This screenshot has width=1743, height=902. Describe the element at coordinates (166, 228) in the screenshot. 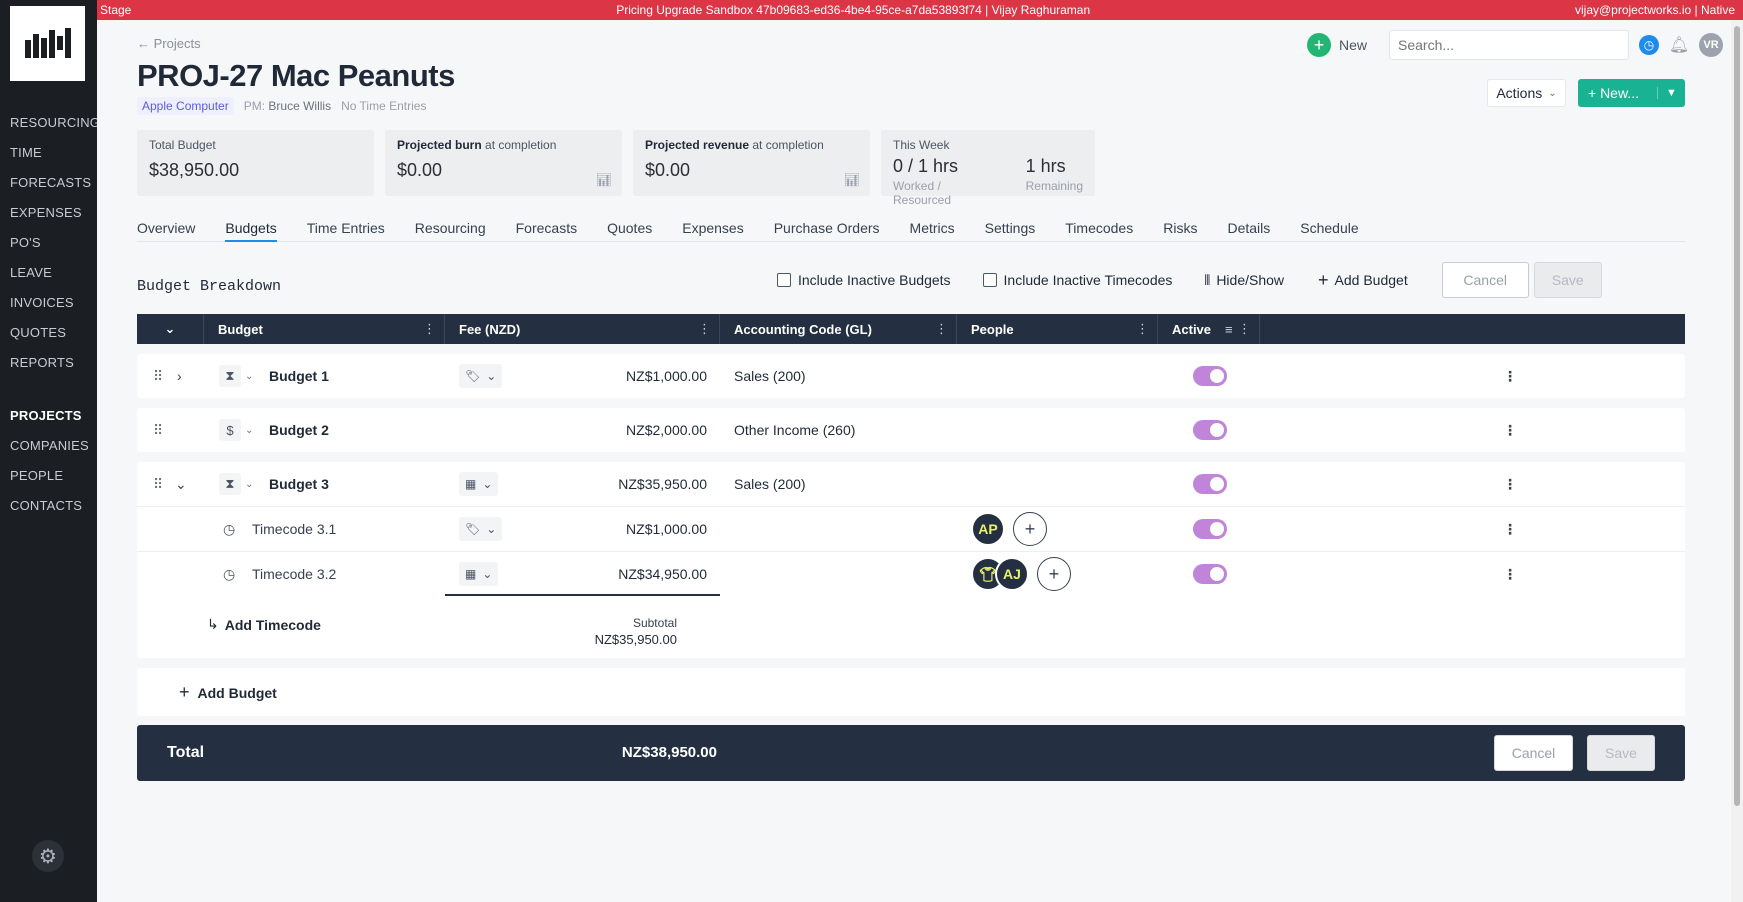

I see `tab-overview: Overview` at that location.